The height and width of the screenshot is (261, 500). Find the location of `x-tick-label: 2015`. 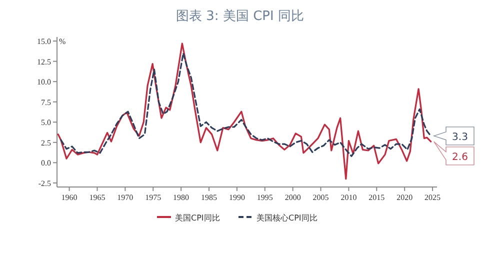

x-tick-label: 2015 is located at coordinates (376, 197).